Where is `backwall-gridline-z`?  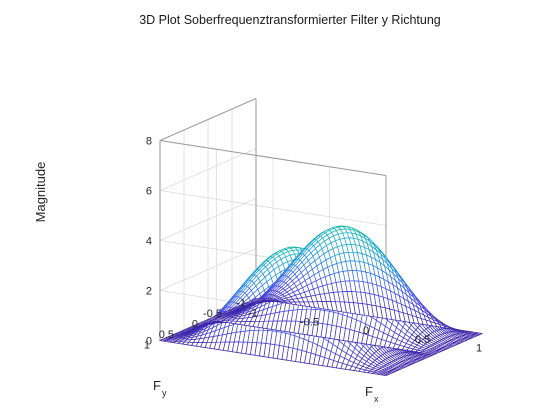
backwall-gridline-z is located at coordinates (273, 208).